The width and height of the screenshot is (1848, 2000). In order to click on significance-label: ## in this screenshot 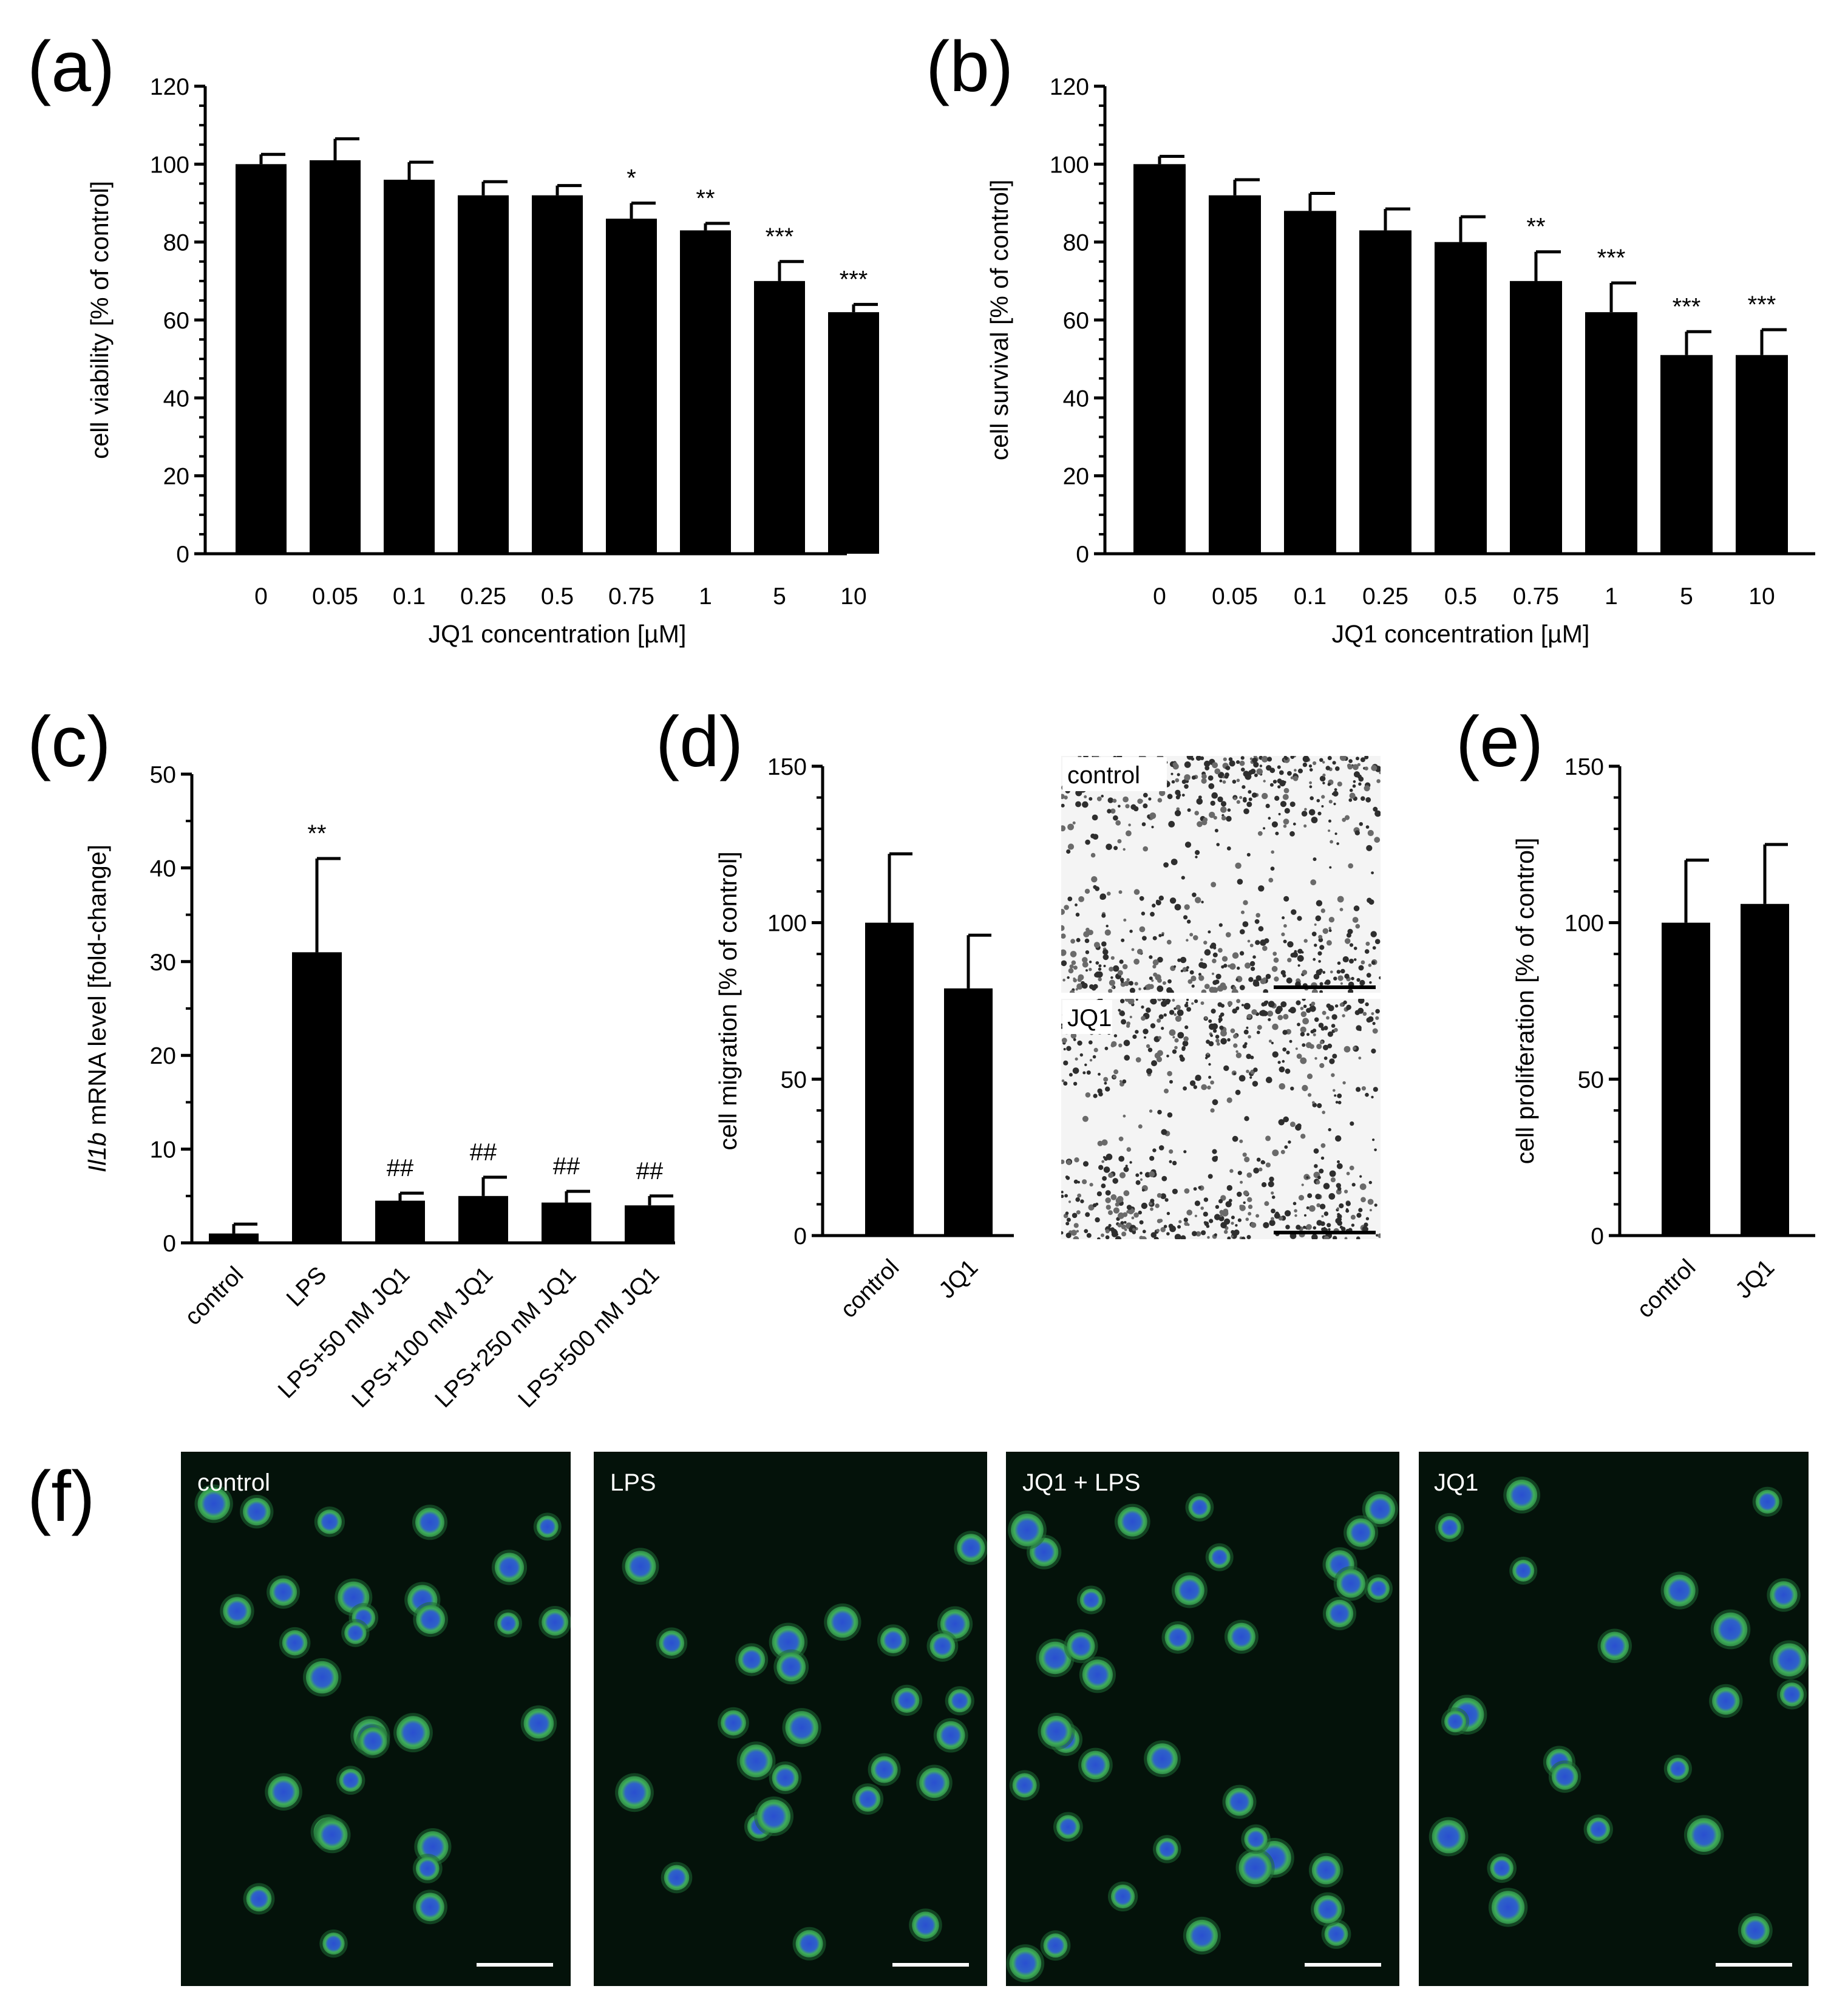, I will do `click(400, 1168)`.